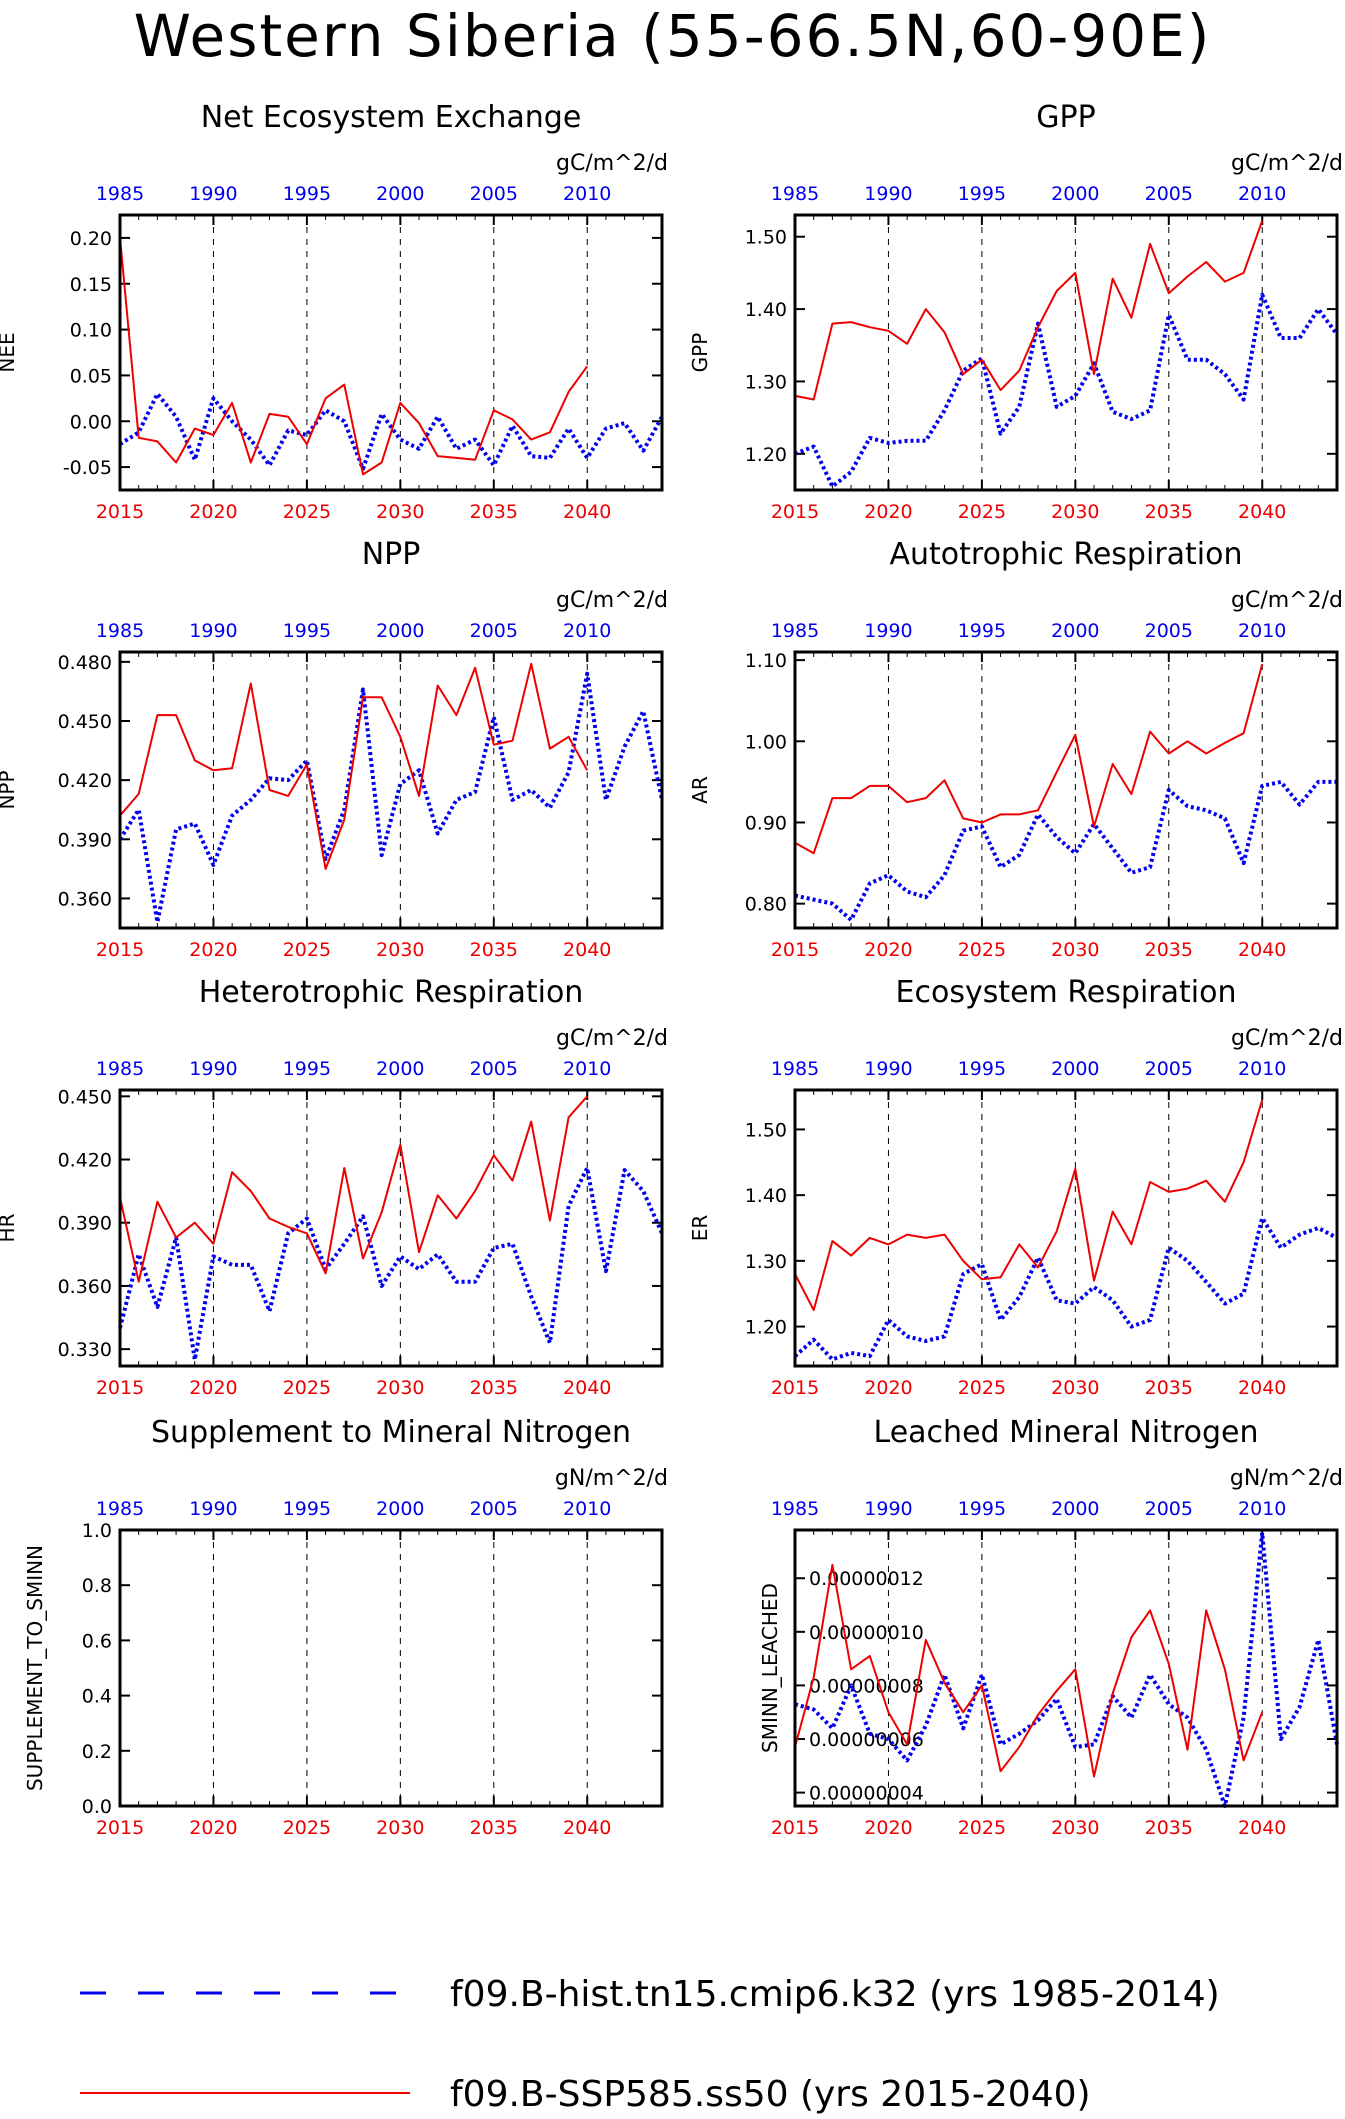  Describe the element at coordinates (97, 1752) in the screenshot. I see `y-tick-label: 0.2` at that location.